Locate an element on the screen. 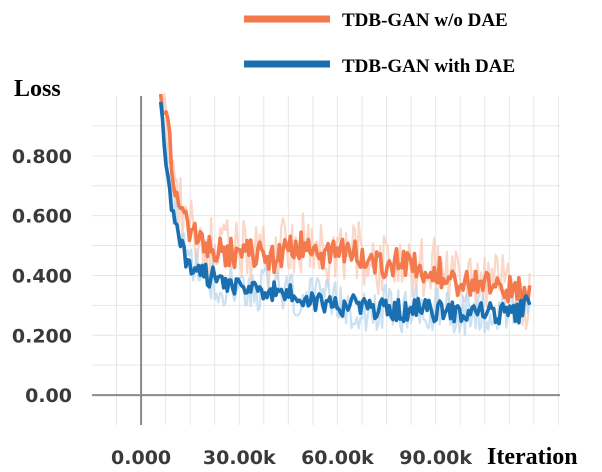 The width and height of the screenshot is (602, 472). x-axis-title: Iteration is located at coordinates (532, 457).